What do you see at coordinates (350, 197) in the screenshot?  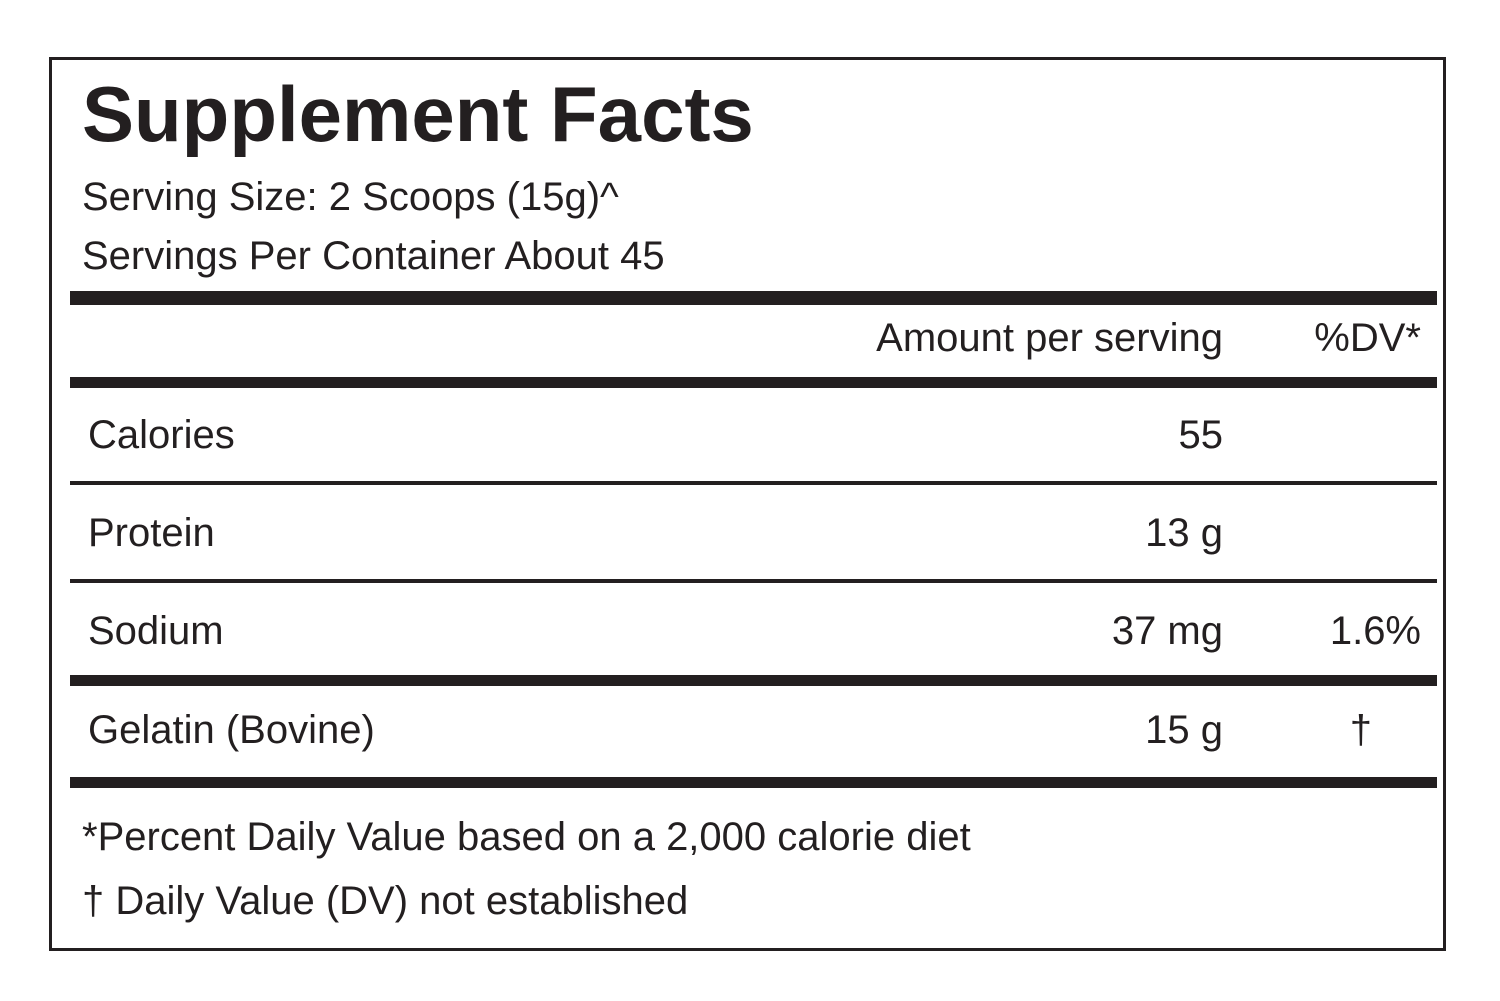 I see `serving-size: Serving Size: 2 Scoops (15g)^` at bounding box center [350, 197].